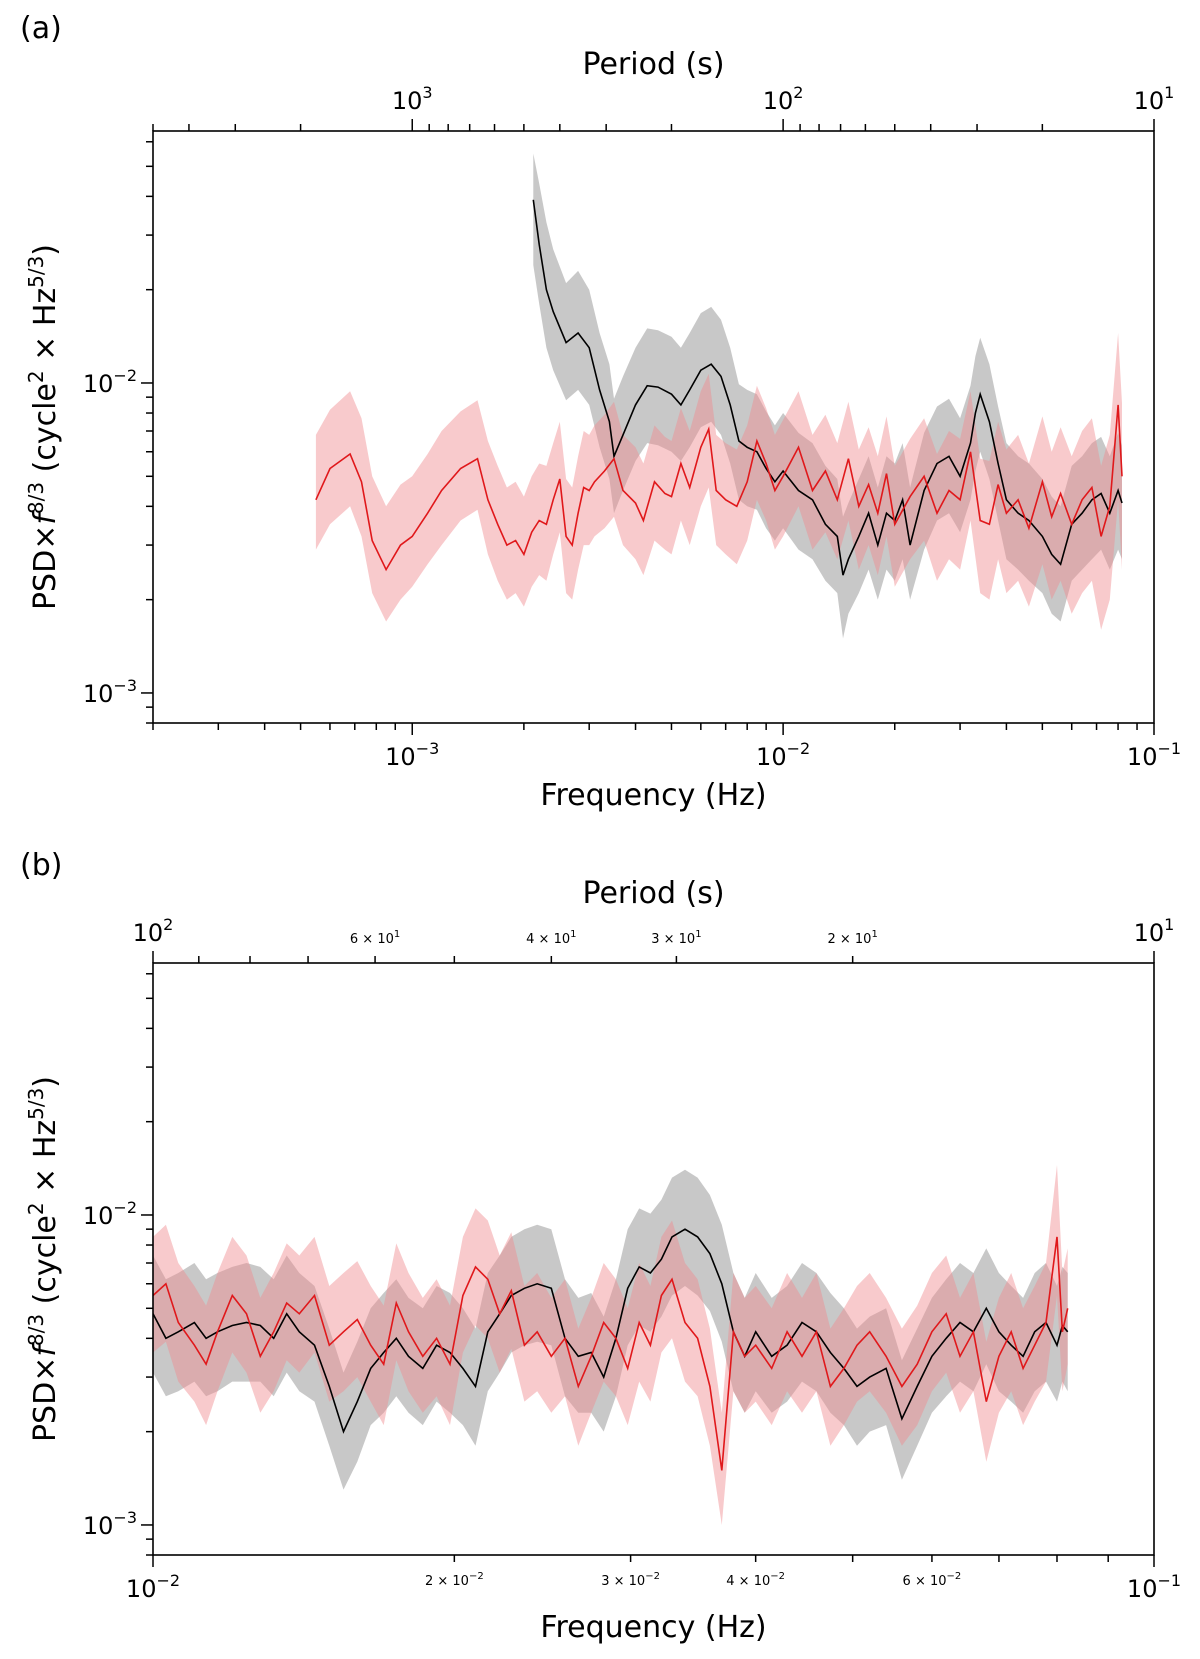 Image resolution: width=1200 pixels, height=1659 pixels. I want to click on period-tick-label: 10³, so click(412, 99).